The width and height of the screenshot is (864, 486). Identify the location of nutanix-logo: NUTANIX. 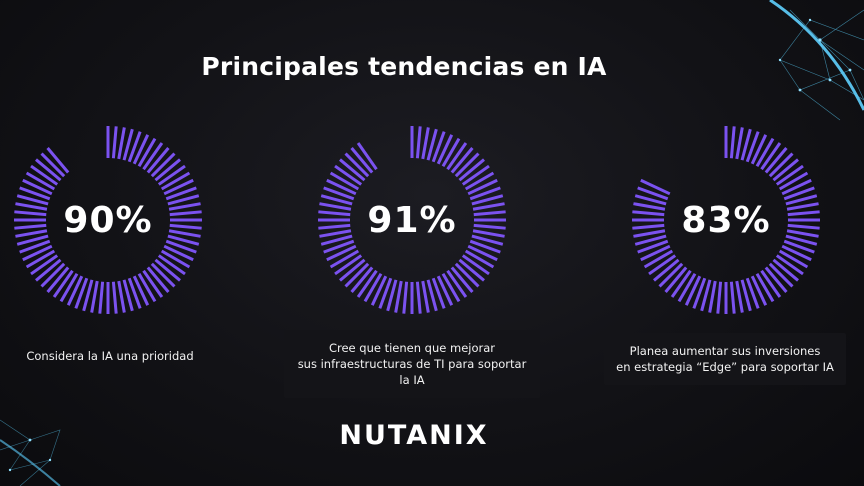
(414, 435).